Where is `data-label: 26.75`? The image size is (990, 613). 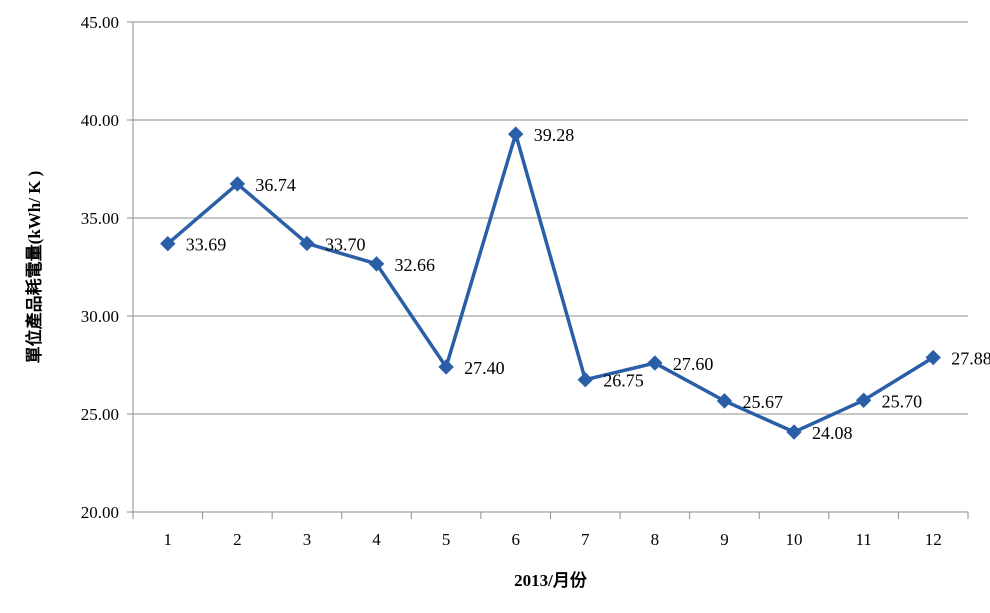 data-label: 26.75 is located at coordinates (623, 381).